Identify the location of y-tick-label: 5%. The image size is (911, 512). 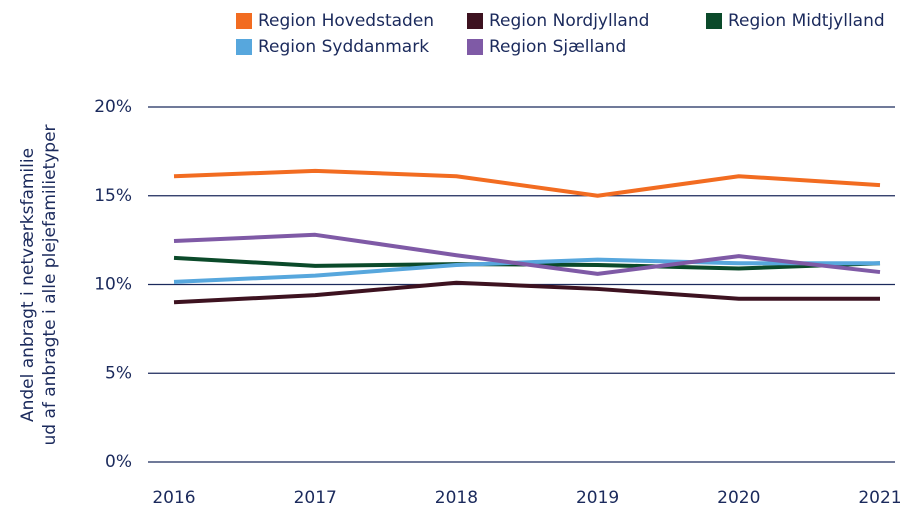
(118, 373).